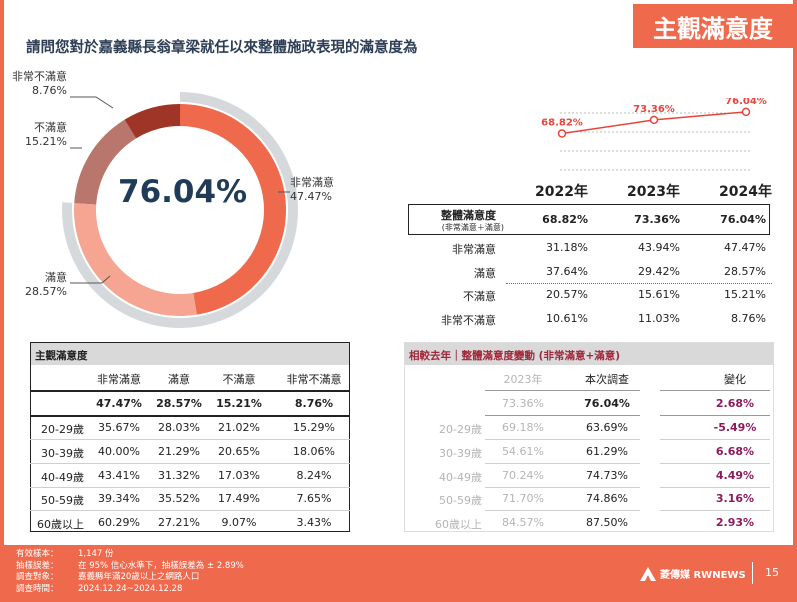 This screenshot has height=602, width=797. What do you see at coordinates (743, 219) in the screenshot?
I see `overall-2024: 76.04%` at bounding box center [743, 219].